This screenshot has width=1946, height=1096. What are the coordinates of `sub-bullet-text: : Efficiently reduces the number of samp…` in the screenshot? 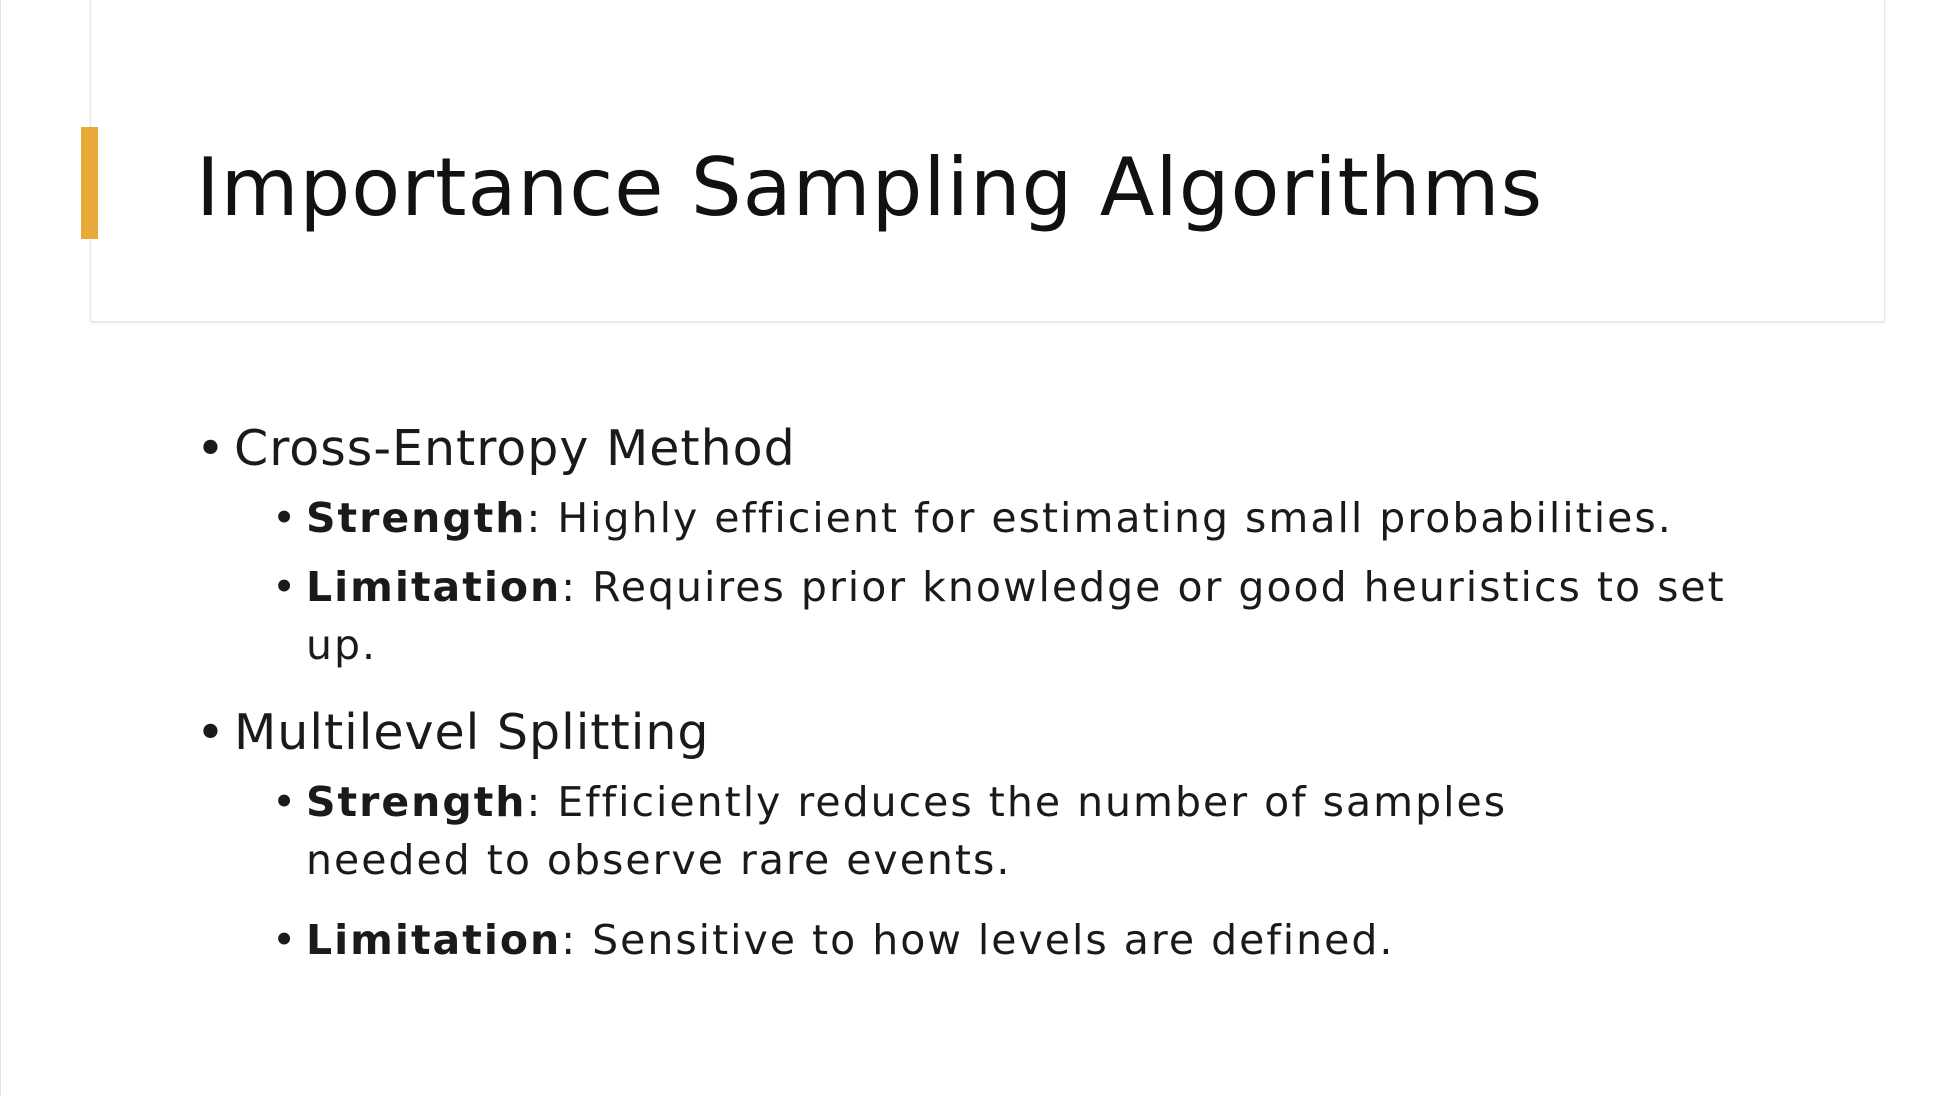 It's located at (907, 831).